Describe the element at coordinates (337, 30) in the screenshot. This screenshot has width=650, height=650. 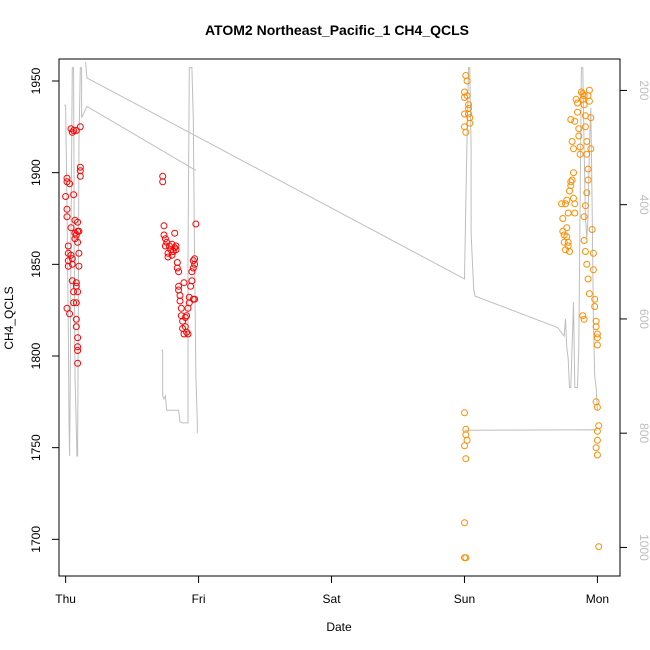
I see `chart-title: ATOM2 Northeast_Pacific_1 CH4_QCLS` at that location.